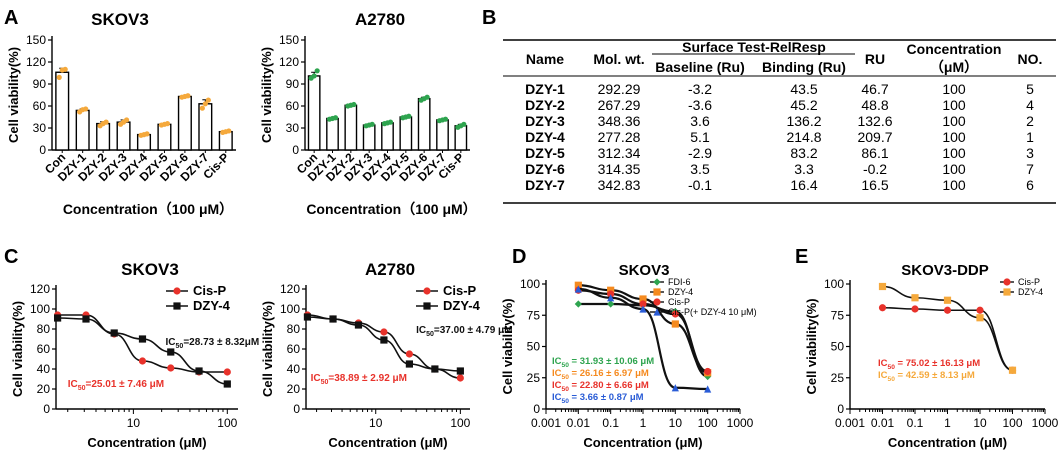  Describe the element at coordinates (740, 423) in the screenshot. I see `x-tick-label: 1000` at that location.